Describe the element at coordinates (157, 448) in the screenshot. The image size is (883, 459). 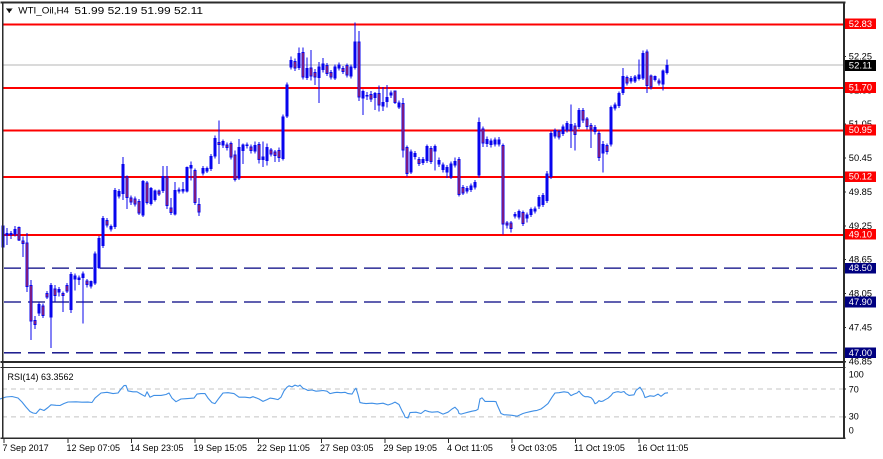
I see `svg-text: 14 Sep 23:05` at that location.